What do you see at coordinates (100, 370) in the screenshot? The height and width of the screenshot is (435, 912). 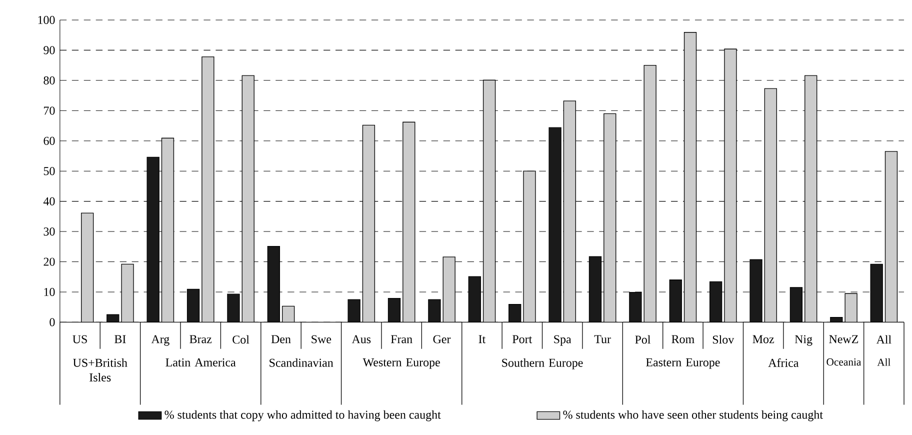 I see `text: US+British Isles` at bounding box center [100, 370].